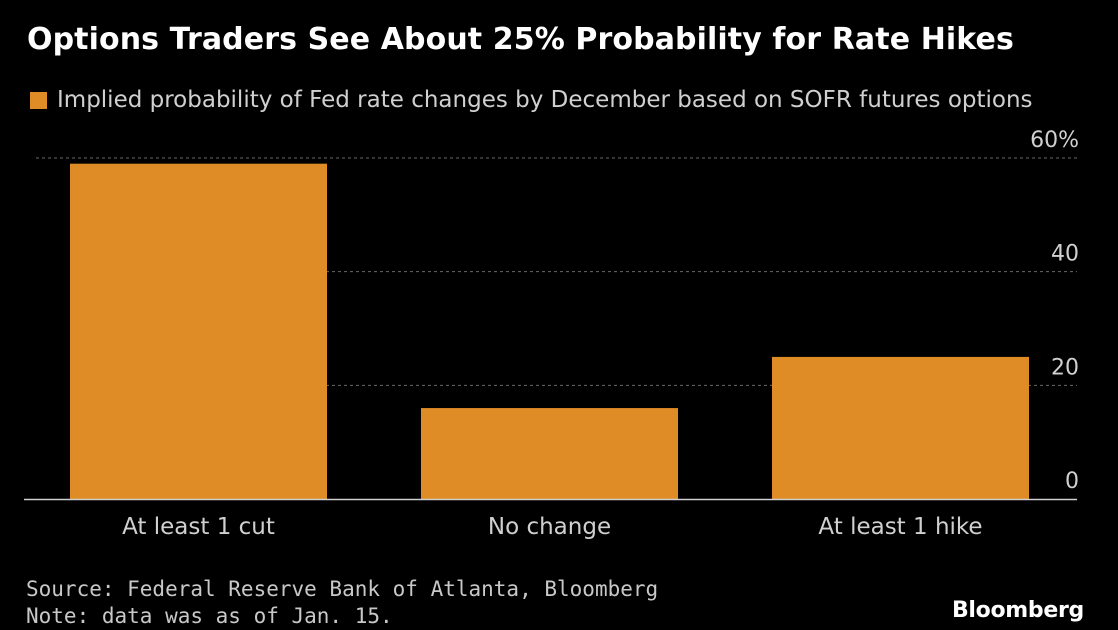 This screenshot has width=1118, height=630. What do you see at coordinates (549, 527) in the screenshot?
I see `x-tick-label: No change` at bounding box center [549, 527].